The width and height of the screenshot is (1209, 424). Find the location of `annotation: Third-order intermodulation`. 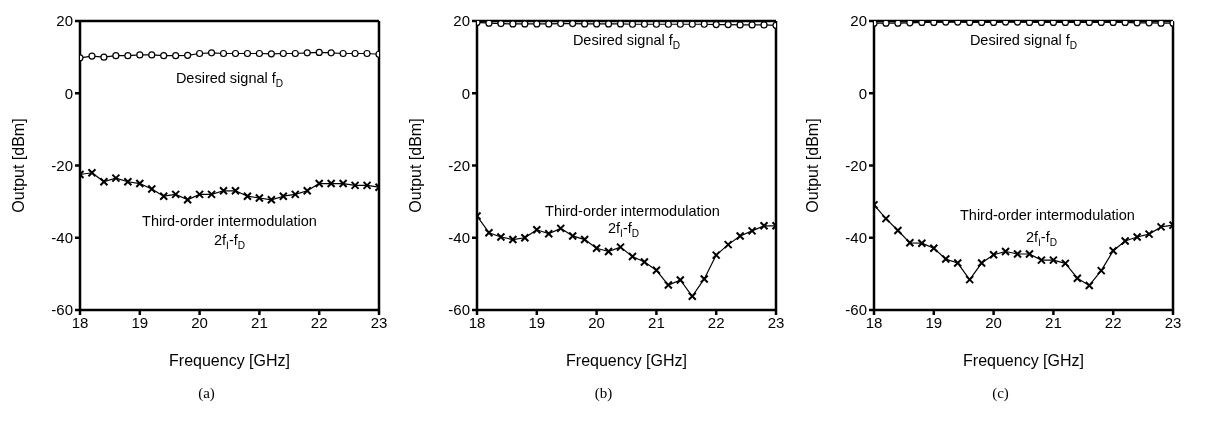

annotation: Third-order intermodulation is located at coordinates (632, 211).